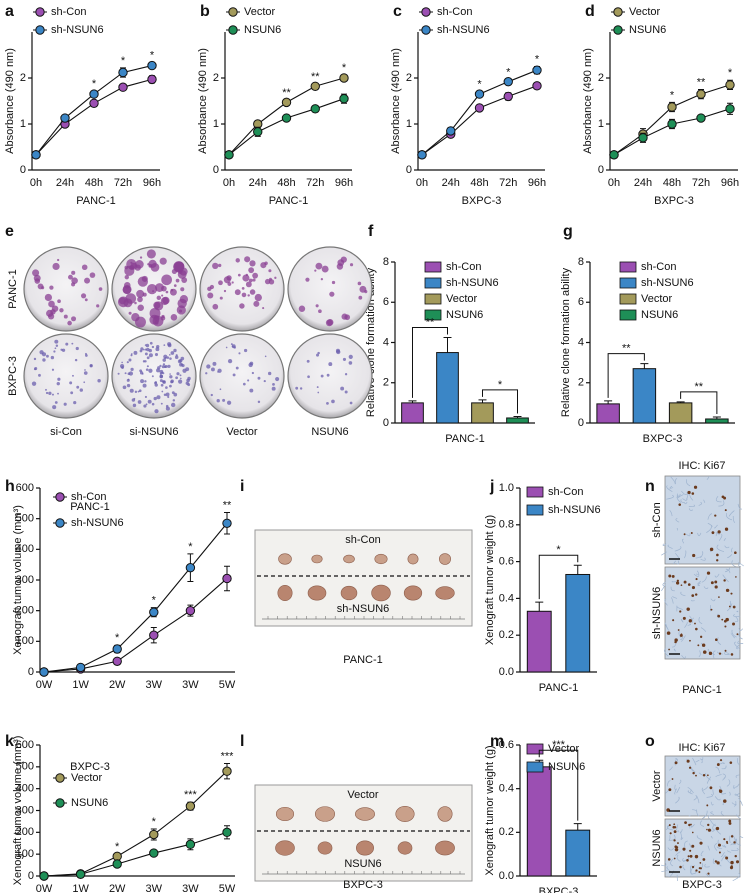 Image resolution: width=750 pixels, height=893 pixels. I want to click on legend-swatch, so click(433, 299).